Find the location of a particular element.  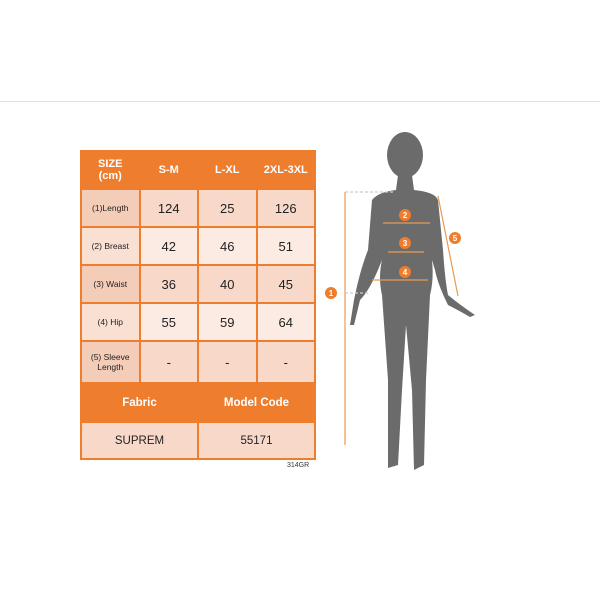

table-row: (3) Waist 36 40 45 is located at coordinates (198, 284).